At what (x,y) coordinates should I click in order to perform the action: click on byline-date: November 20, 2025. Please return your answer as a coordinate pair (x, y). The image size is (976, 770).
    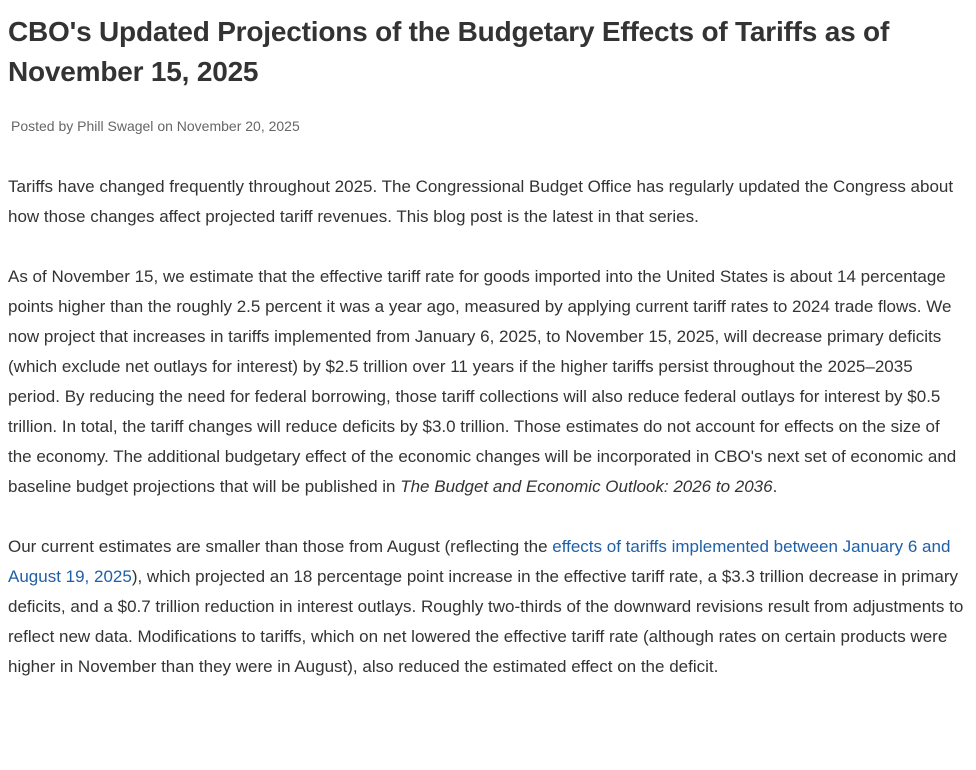
    Looking at the image, I should click on (238, 126).